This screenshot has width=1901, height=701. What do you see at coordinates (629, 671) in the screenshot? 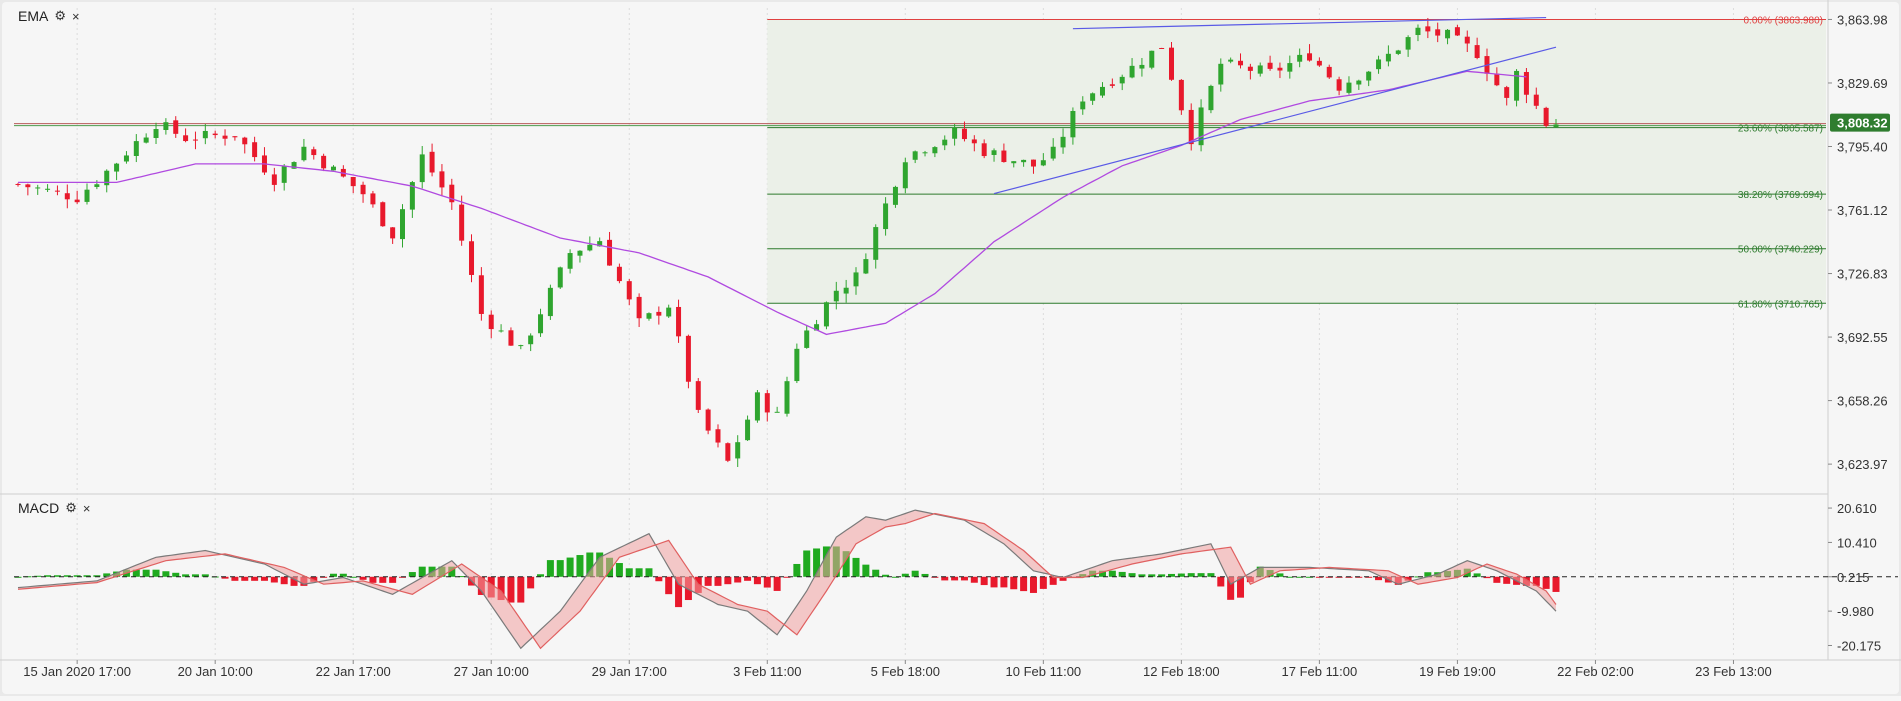
I see `time-axis-label: 29 Jan 17:00` at bounding box center [629, 671].